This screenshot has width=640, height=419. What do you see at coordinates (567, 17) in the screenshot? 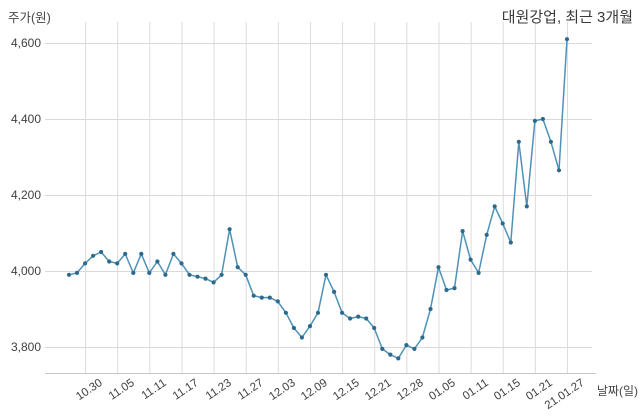
I see `chart-title: 대원강업, 최근 3개월` at bounding box center [567, 17].